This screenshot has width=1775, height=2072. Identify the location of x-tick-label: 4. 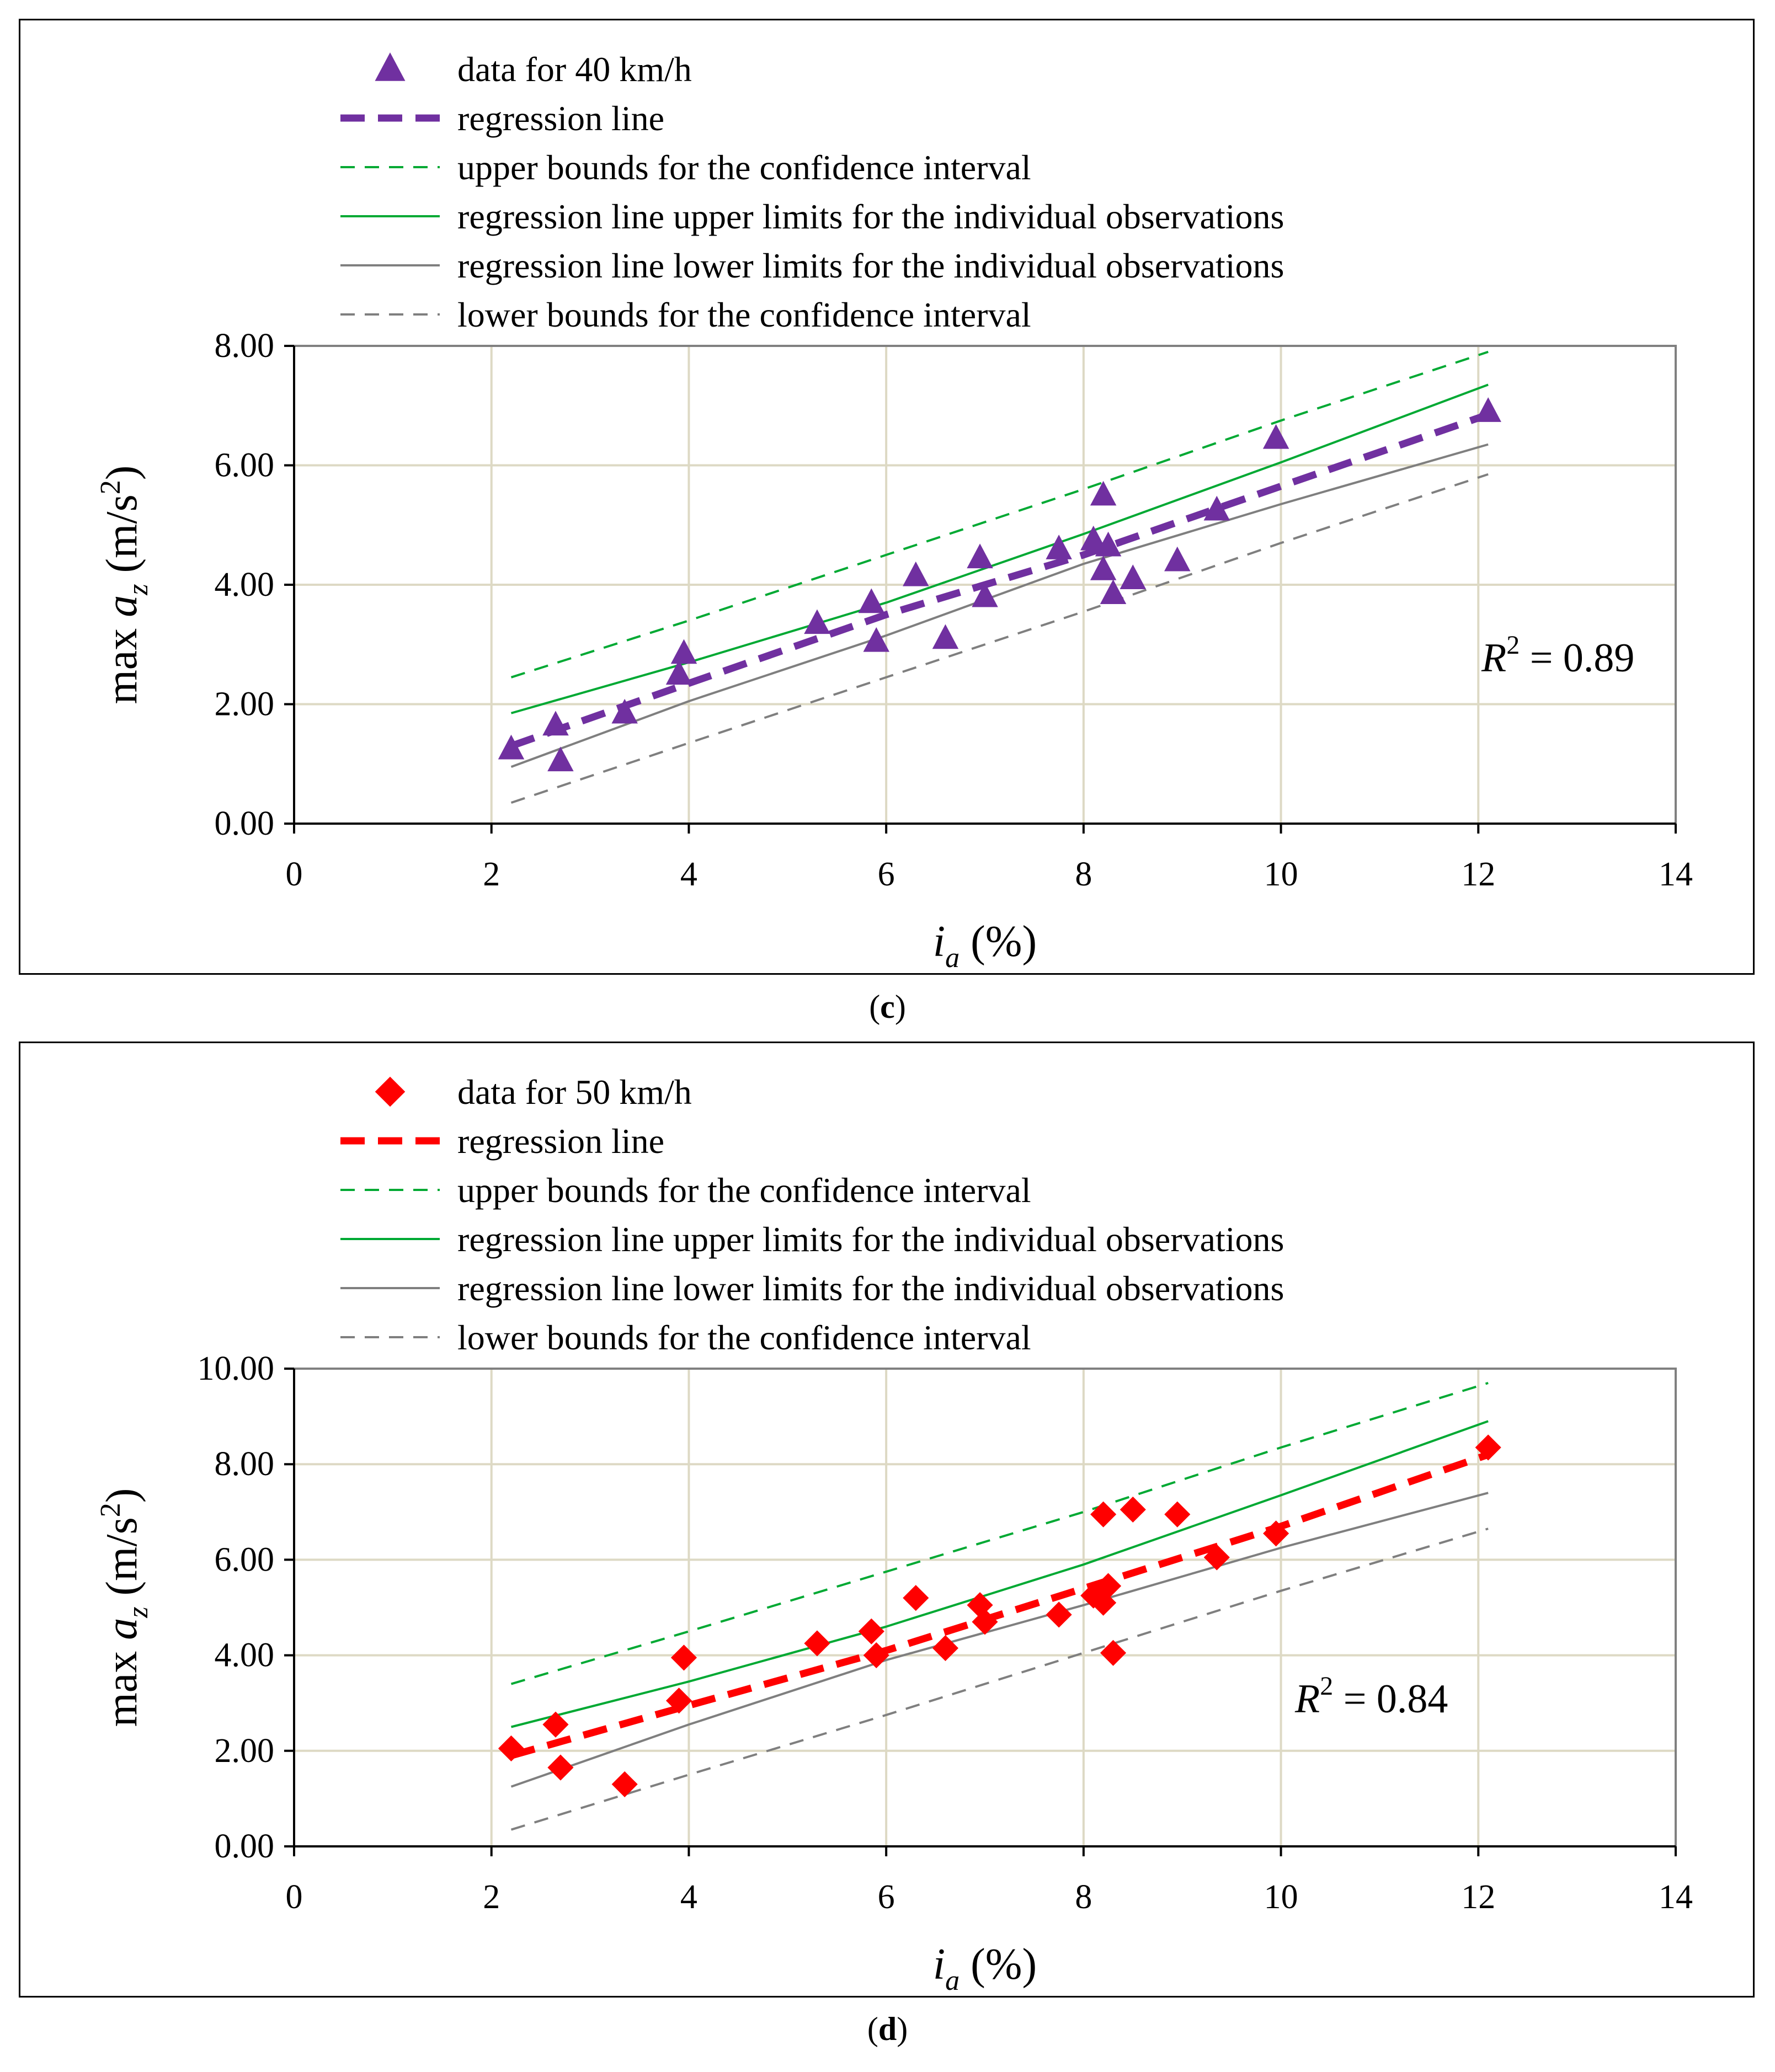
(688, 875).